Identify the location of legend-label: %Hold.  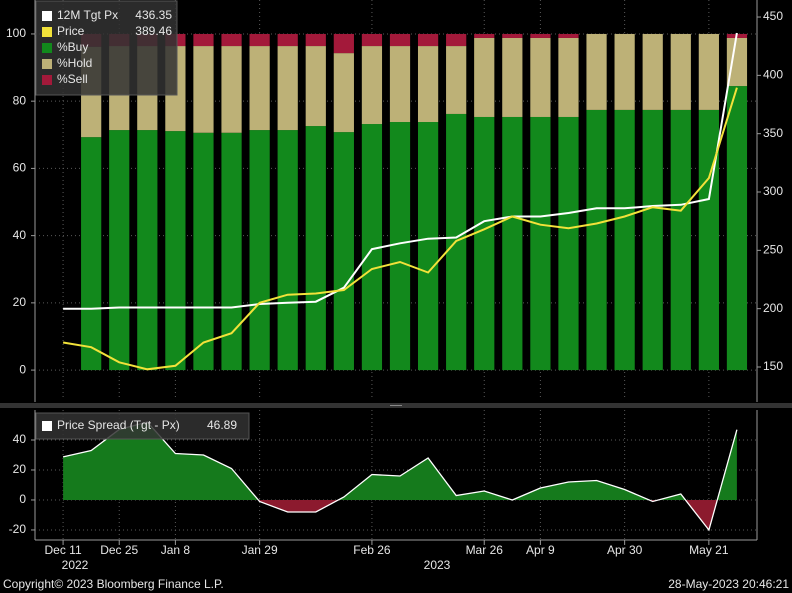
(74, 63).